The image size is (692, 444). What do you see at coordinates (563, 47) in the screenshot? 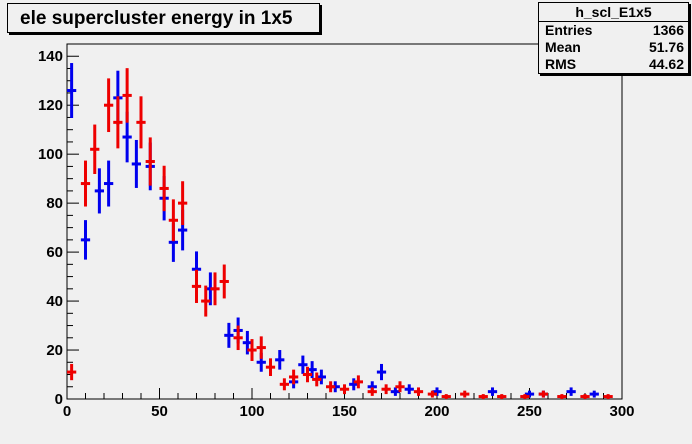
I see `stats-mean-label: Mean` at bounding box center [563, 47].